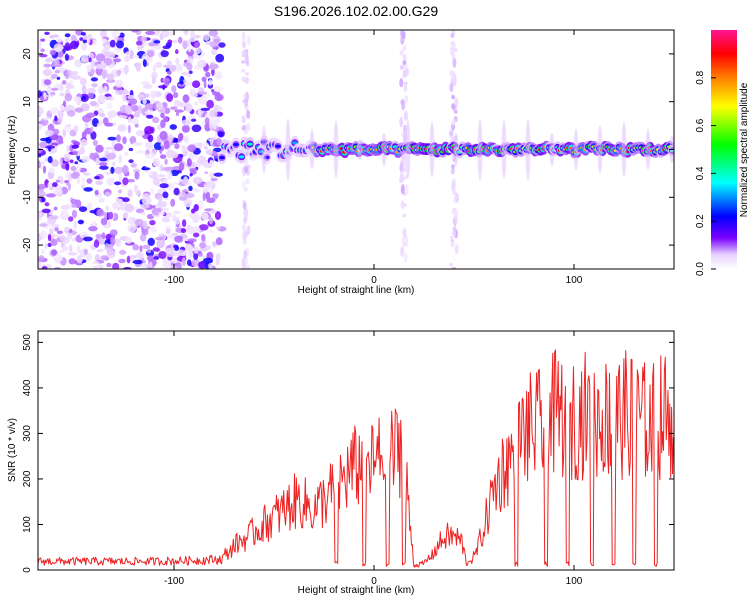  I want to click on y-tick-label: -20, so click(27, 244).